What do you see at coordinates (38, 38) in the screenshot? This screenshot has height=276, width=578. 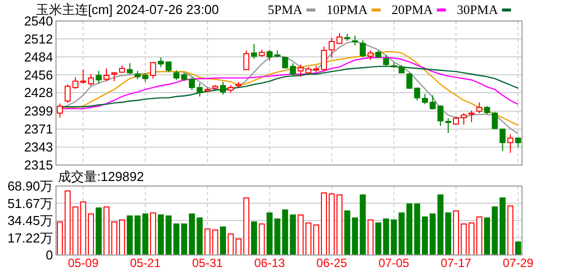 I see `y-tick-label: 2512` at bounding box center [38, 38].